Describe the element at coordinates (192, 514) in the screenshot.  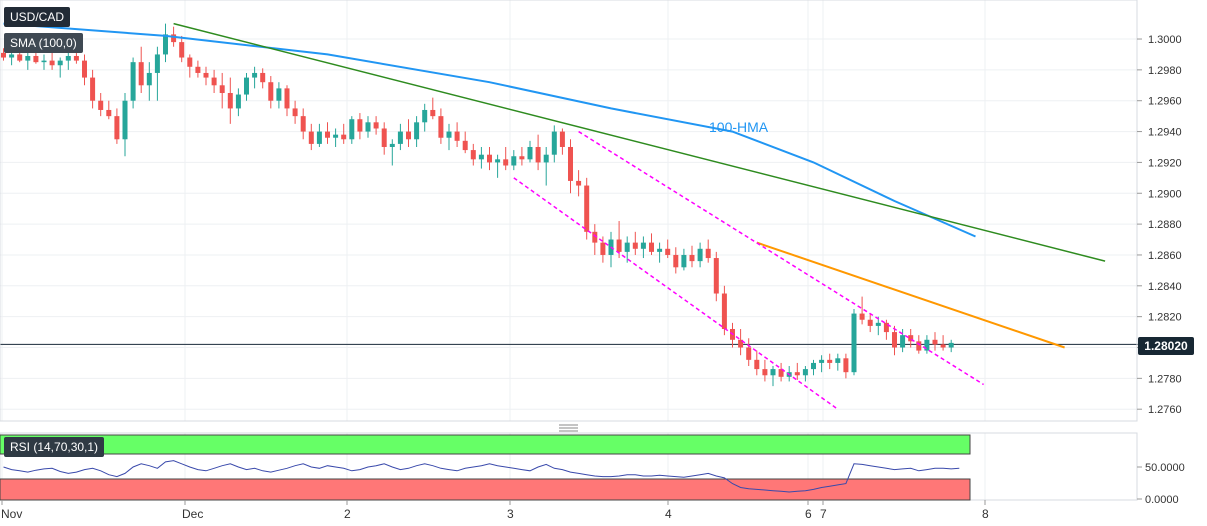
I see `x-tick-label: Dec` at that location.